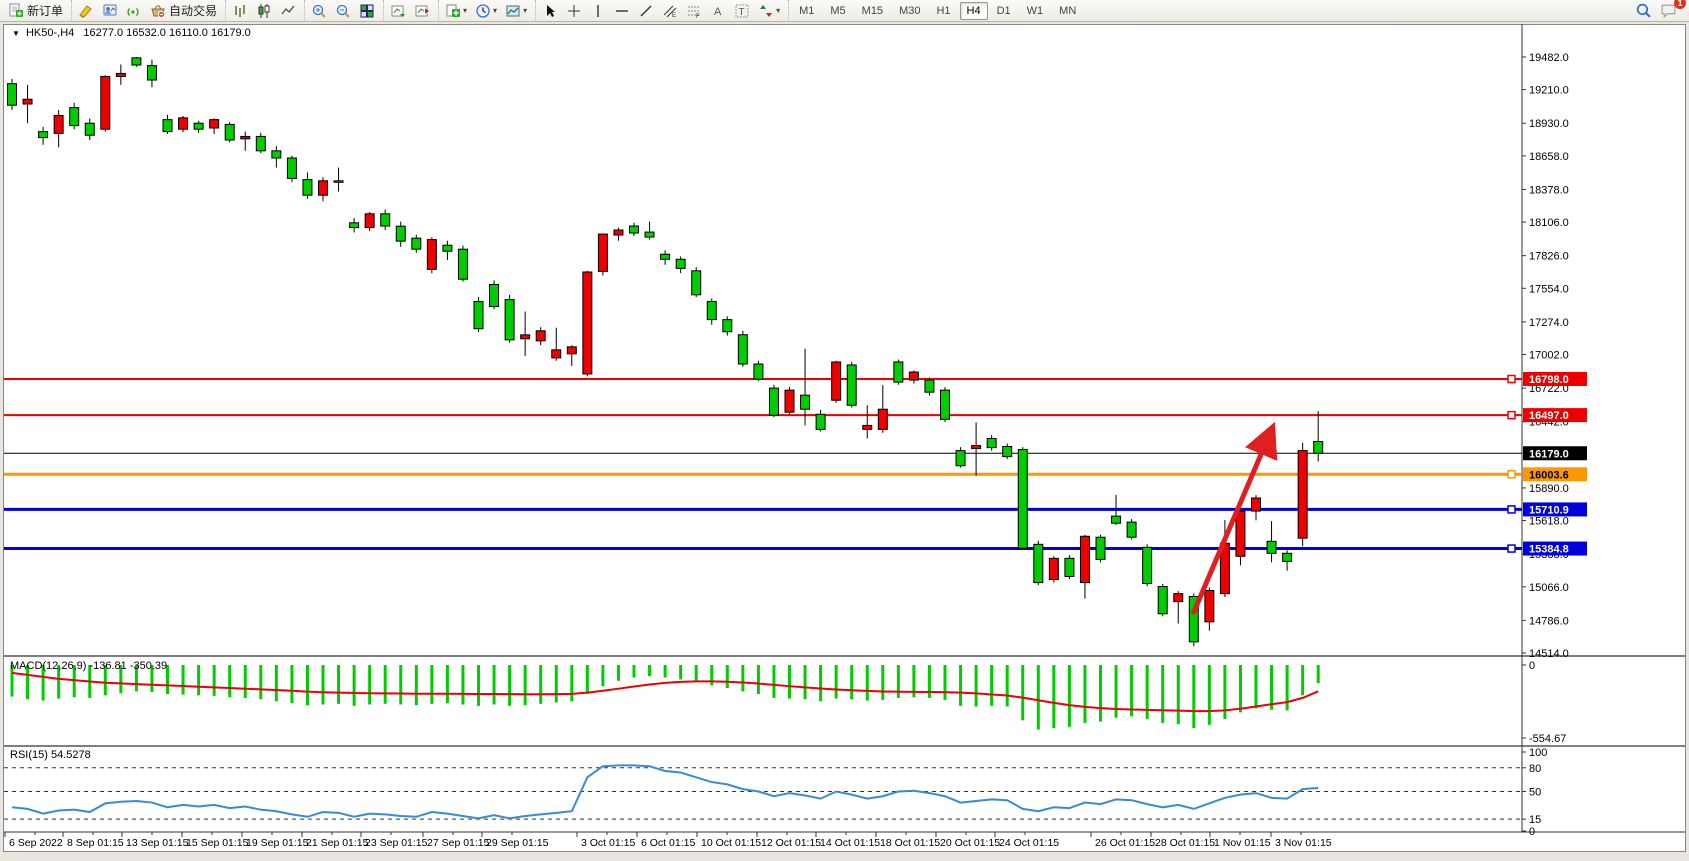 This screenshot has height=861, width=1689. Describe the element at coordinates (622, 11) in the screenshot. I see `hline-button` at that location.